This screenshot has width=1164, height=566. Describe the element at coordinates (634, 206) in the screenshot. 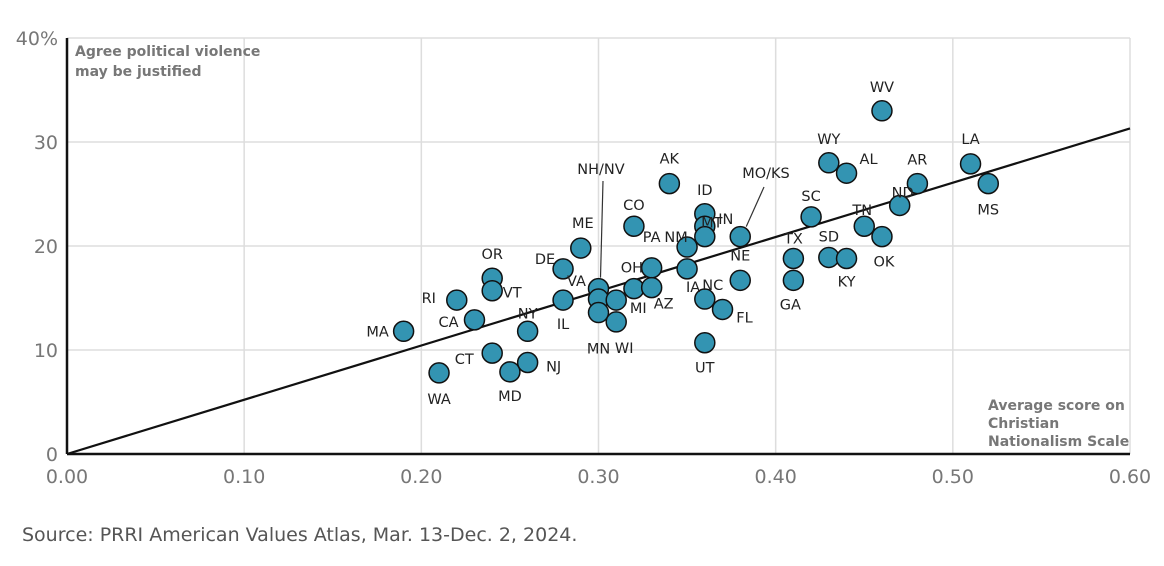

I see `point-label: CO` at that location.